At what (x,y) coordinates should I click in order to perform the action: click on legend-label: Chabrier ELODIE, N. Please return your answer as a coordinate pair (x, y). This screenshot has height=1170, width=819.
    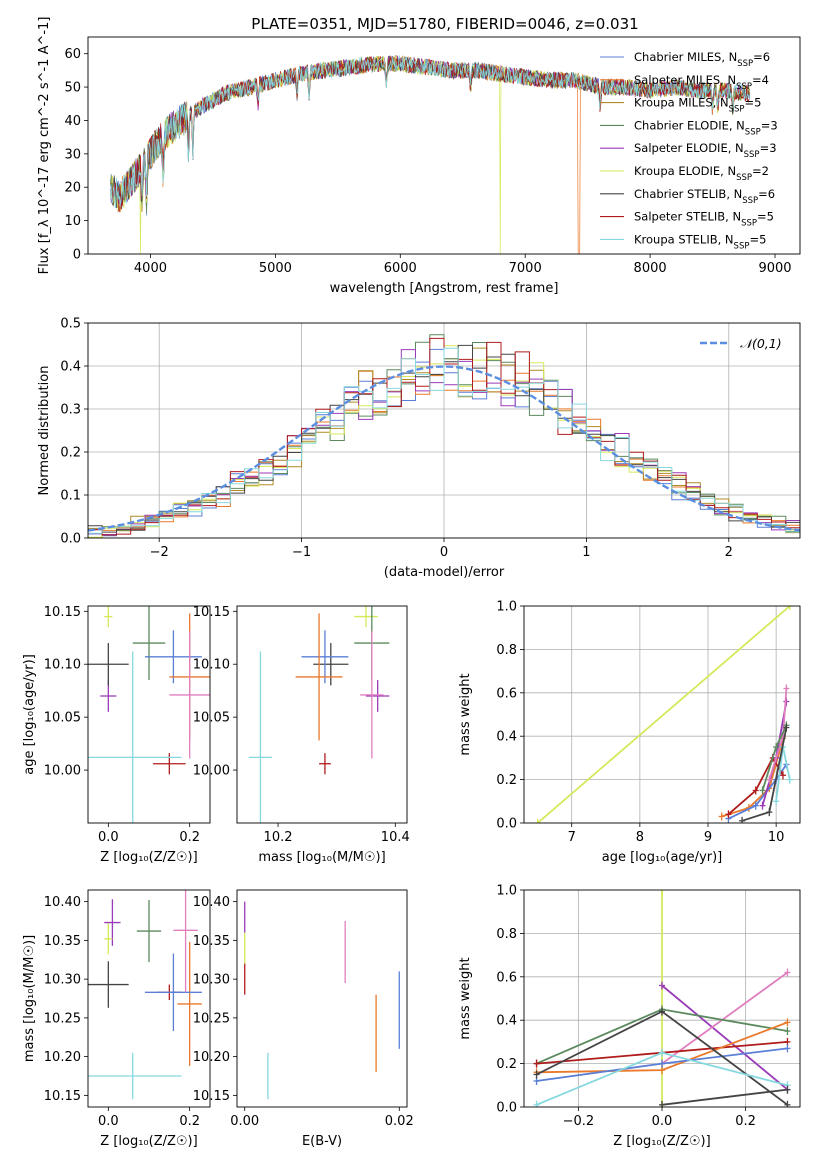
    Looking at the image, I should click on (689, 125).